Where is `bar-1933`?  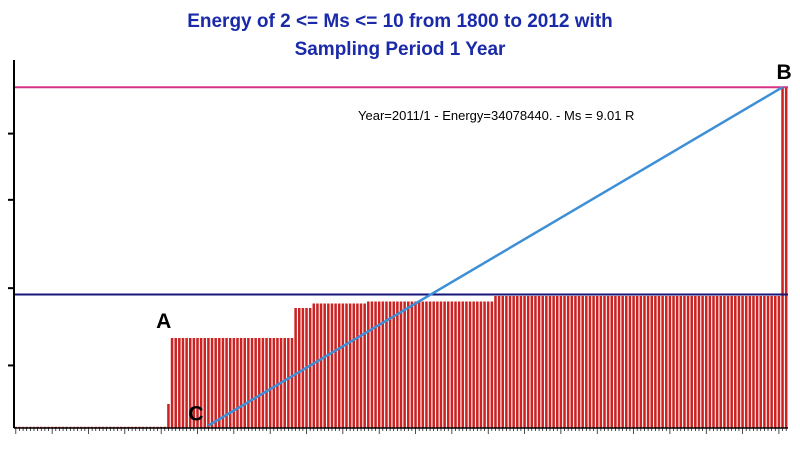
bar-1933 is located at coordinates (499, 362).